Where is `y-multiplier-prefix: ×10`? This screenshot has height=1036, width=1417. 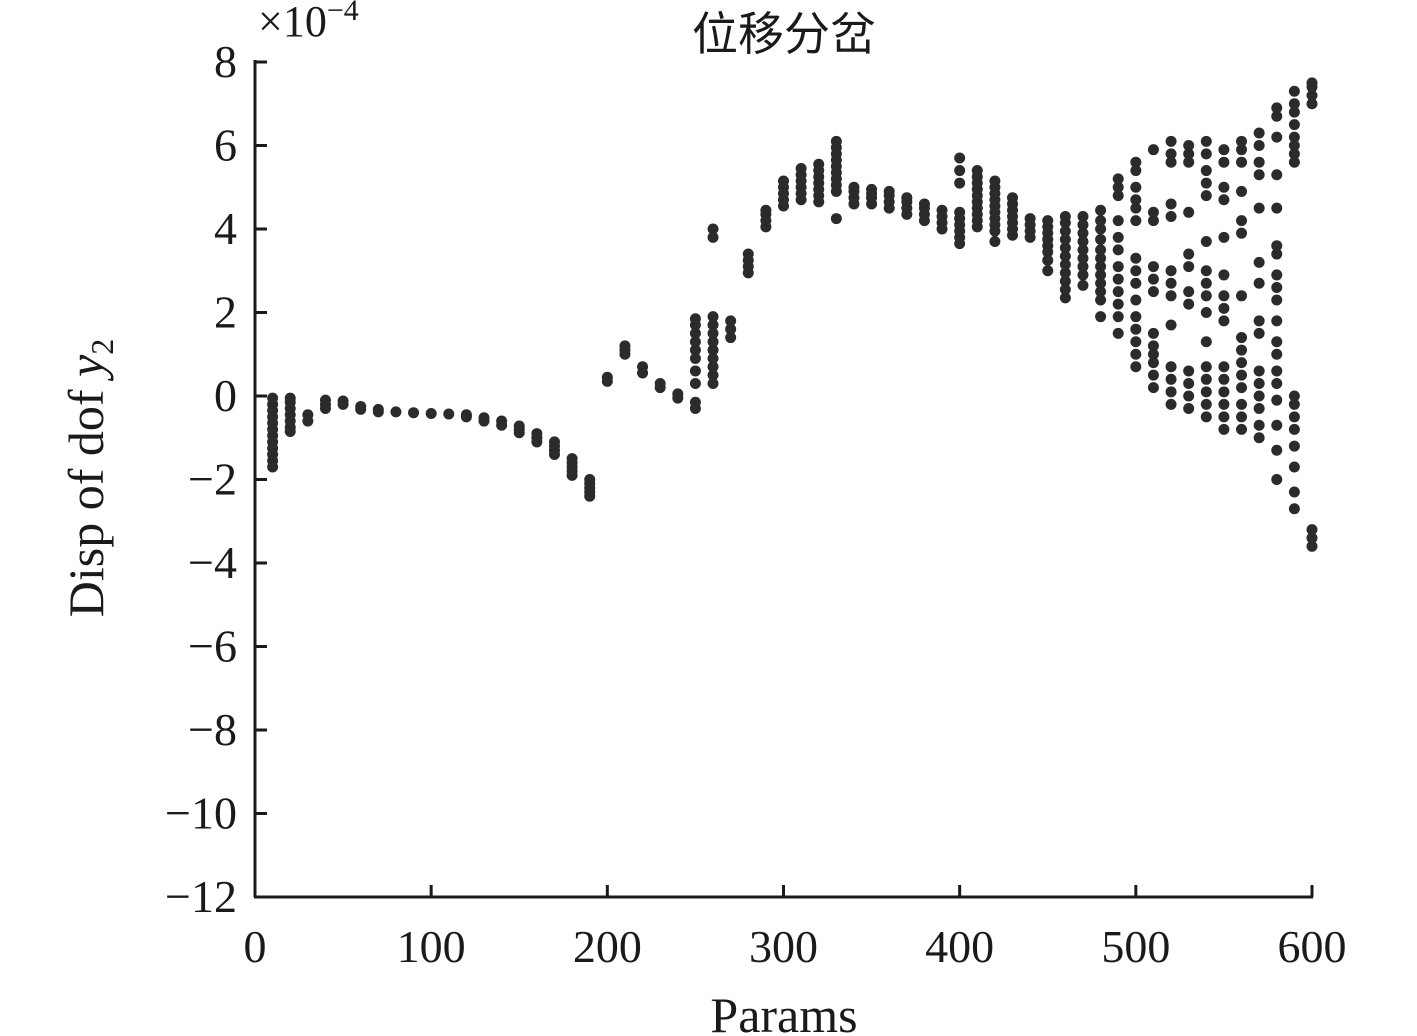 y-multiplier-prefix: ×10 is located at coordinates (292, 23).